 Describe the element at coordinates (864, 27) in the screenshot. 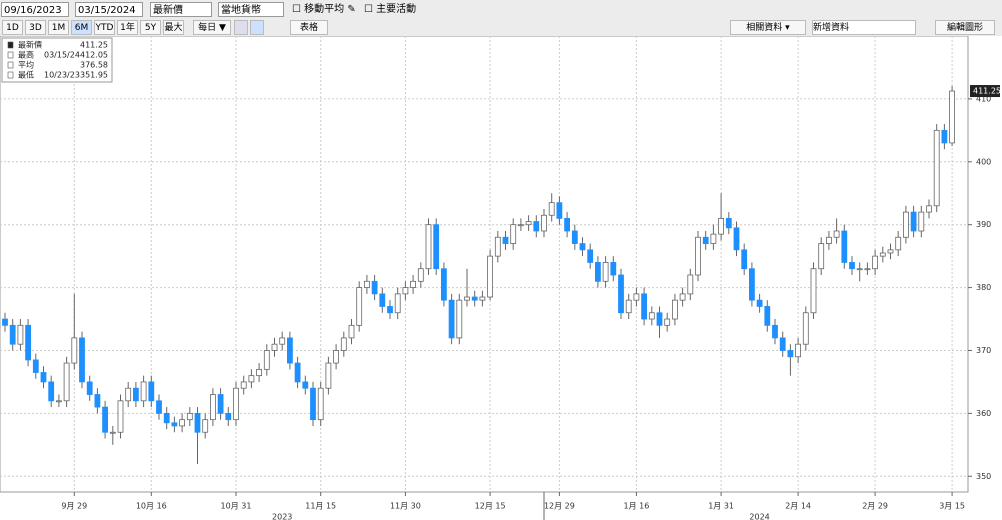

I see `add-data: 新增資料` at that location.